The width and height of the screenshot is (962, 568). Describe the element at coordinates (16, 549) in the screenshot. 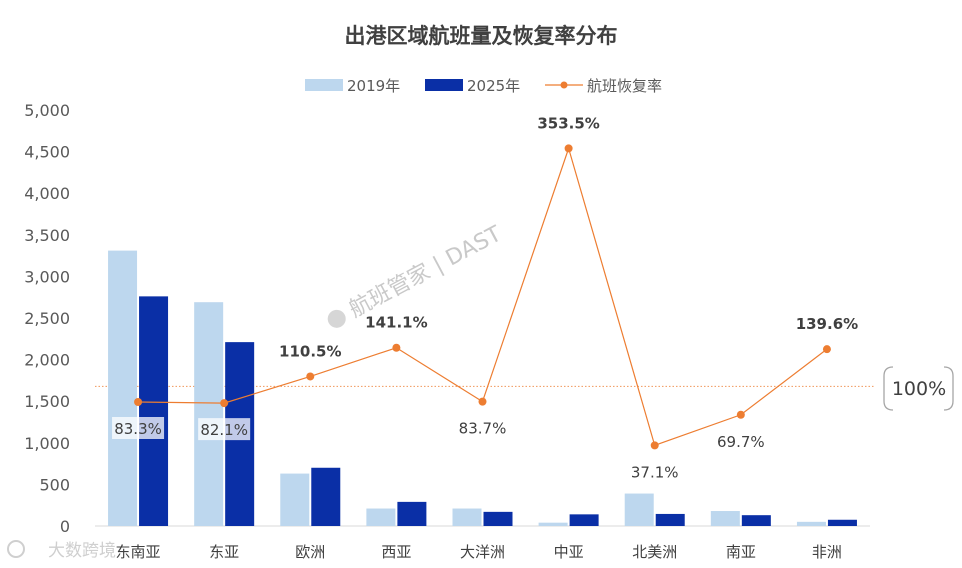

I see `corner-logo-icon` at that location.